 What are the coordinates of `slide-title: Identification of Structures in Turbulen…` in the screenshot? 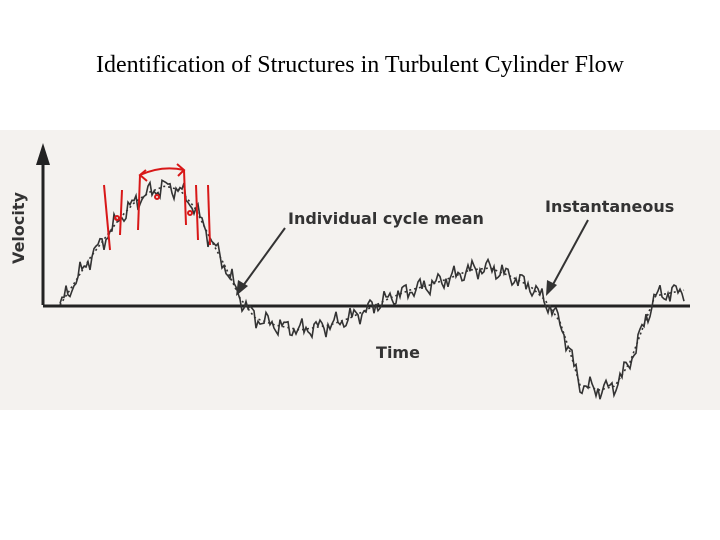 It's located at (360, 65).